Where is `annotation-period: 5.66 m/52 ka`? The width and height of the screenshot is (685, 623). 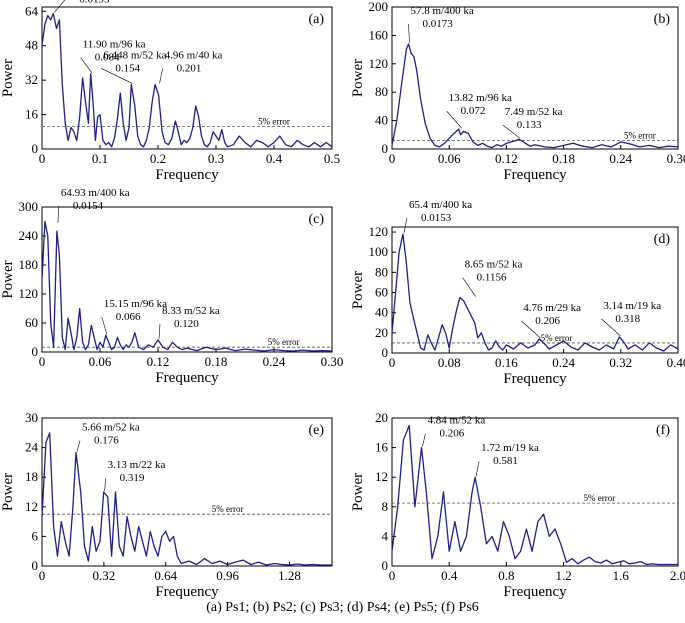
annotation-period: 5.66 m/52 ka is located at coordinates (111, 428).